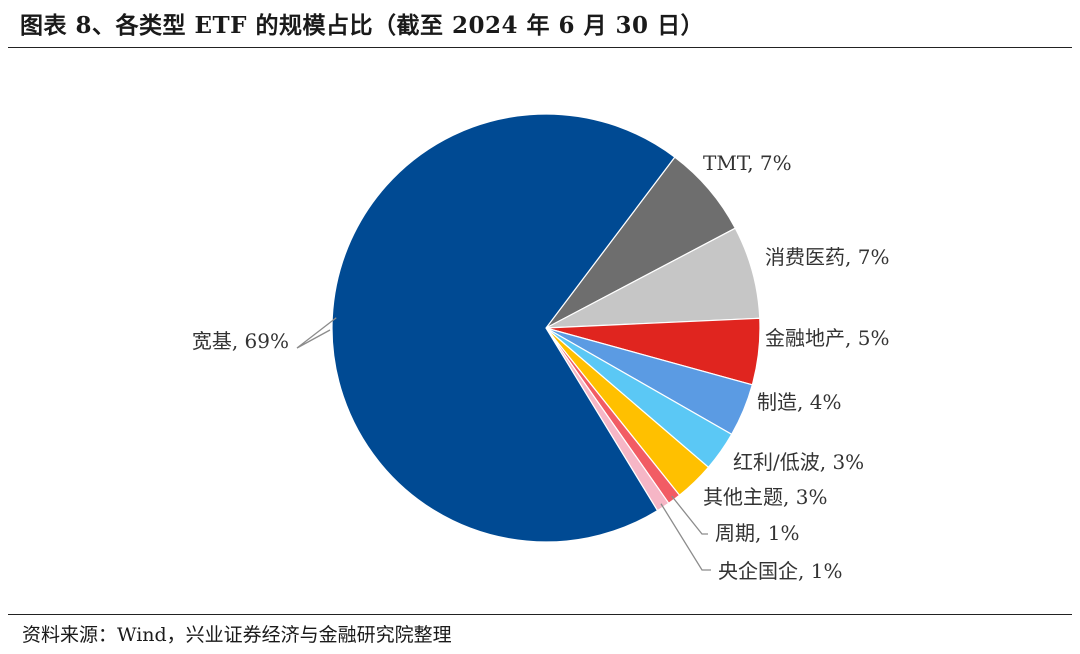  What do you see at coordinates (780, 571) in the screenshot?
I see `slice-label-7: 央企国企, 1%` at bounding box center [780, 571].